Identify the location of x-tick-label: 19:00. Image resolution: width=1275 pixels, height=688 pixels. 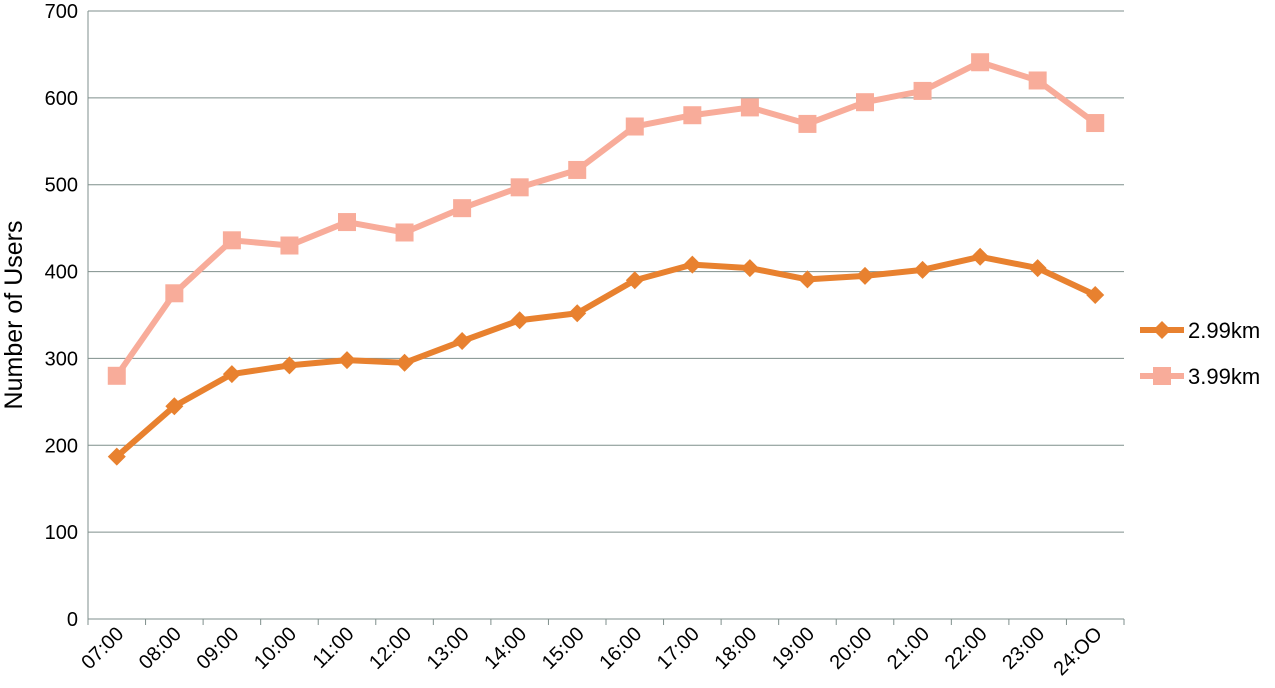
(793, 648).